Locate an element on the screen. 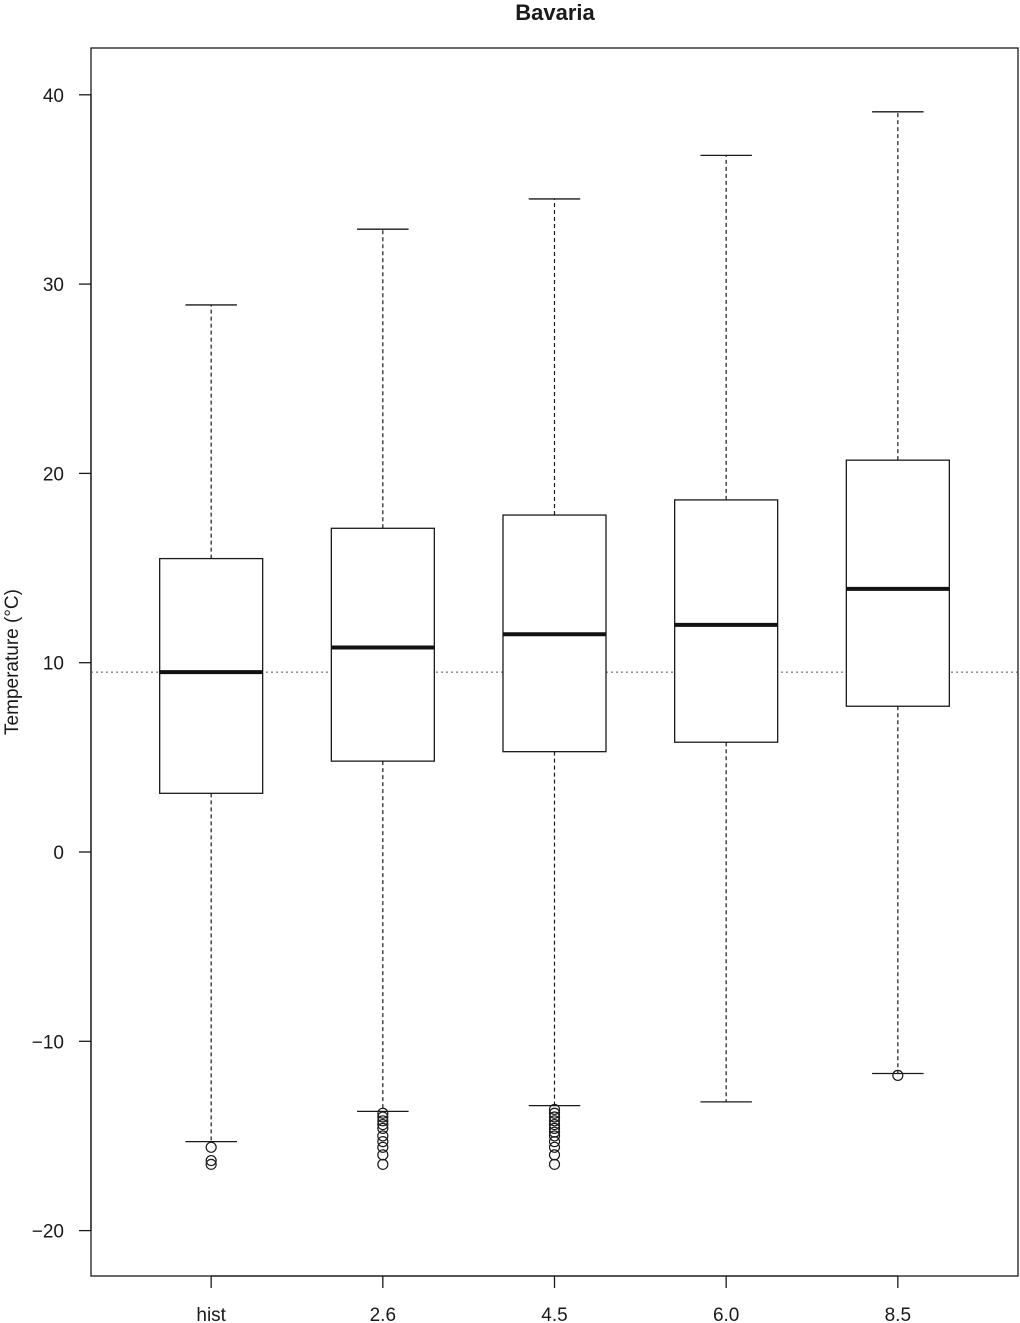 This screenshot has width=1020, height=1323. y-tick-label: −10 is located at coordinates (48, 1042).